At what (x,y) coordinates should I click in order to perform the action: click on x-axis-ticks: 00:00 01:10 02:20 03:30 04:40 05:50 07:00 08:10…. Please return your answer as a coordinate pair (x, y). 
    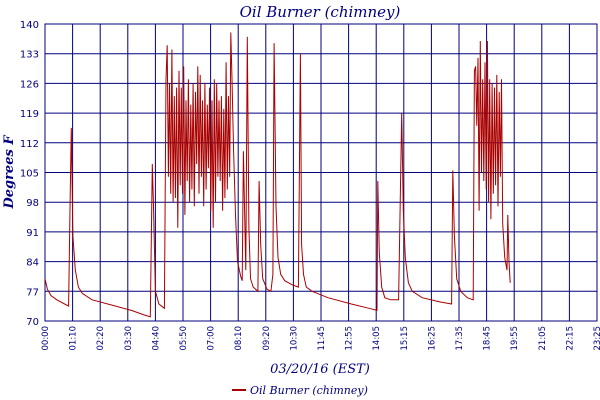
    Looking at the image, I should click on (320, 338).